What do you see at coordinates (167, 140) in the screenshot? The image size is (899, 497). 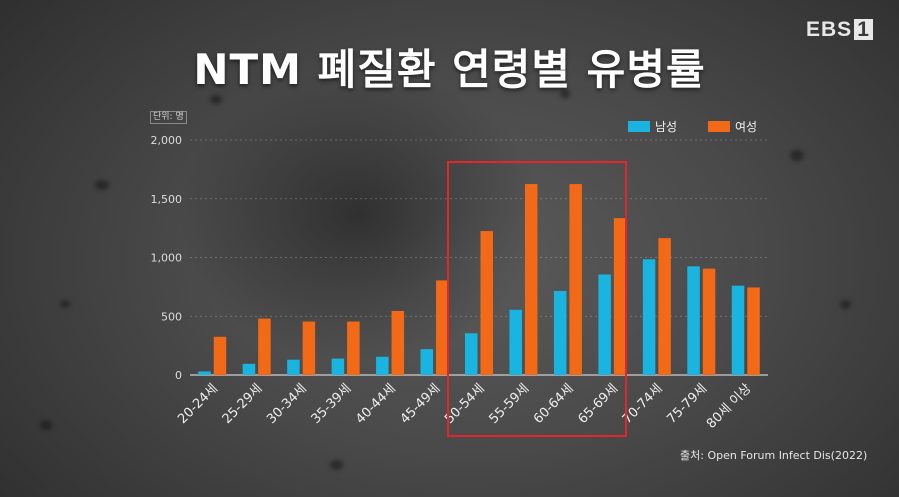 I see `y-tick-label: 2,000` at bounding box center [167, 140].